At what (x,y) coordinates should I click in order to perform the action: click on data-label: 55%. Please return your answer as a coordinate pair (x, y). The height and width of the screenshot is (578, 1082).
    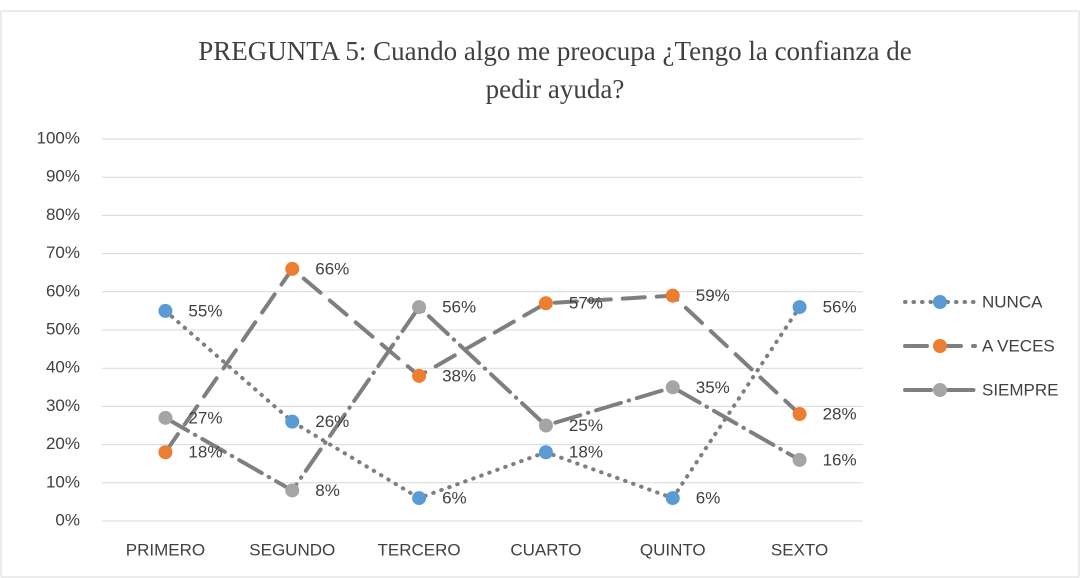
    Looking at the image, I should click on (205, 310).